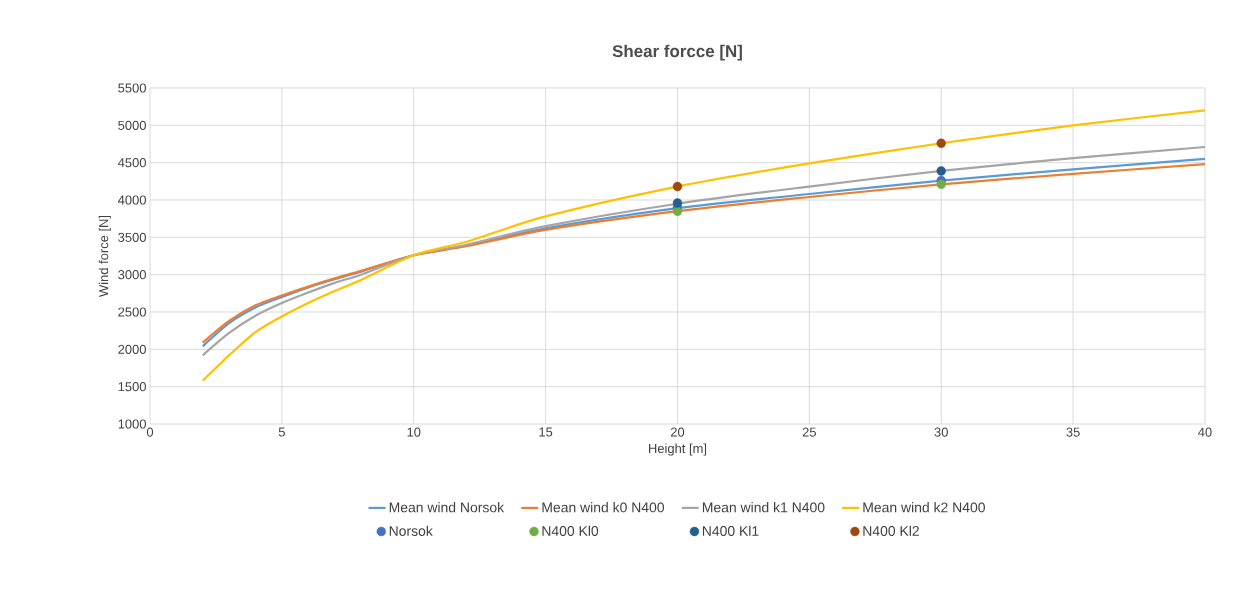 The height and width of the screenshot is (608, 1250). I want to click on legend-label: Mean wind k1 N400, so click(763, 507).